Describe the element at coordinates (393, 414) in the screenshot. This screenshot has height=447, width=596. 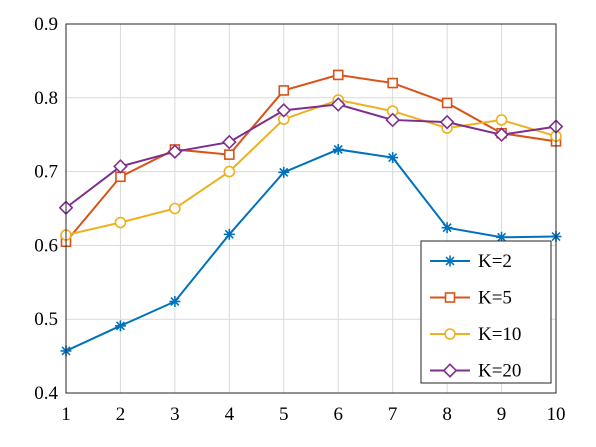
I see `x-tick-label: 7` at that location.